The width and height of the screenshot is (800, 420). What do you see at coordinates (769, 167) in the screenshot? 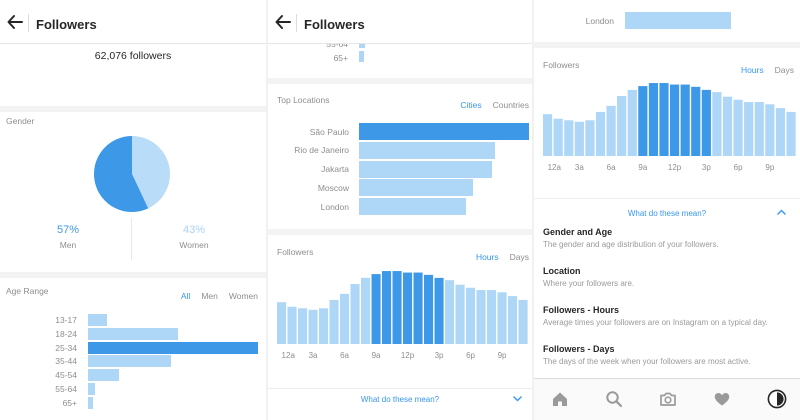
I see `hour-tick-label: 9p` at bounding box center [769, 167].